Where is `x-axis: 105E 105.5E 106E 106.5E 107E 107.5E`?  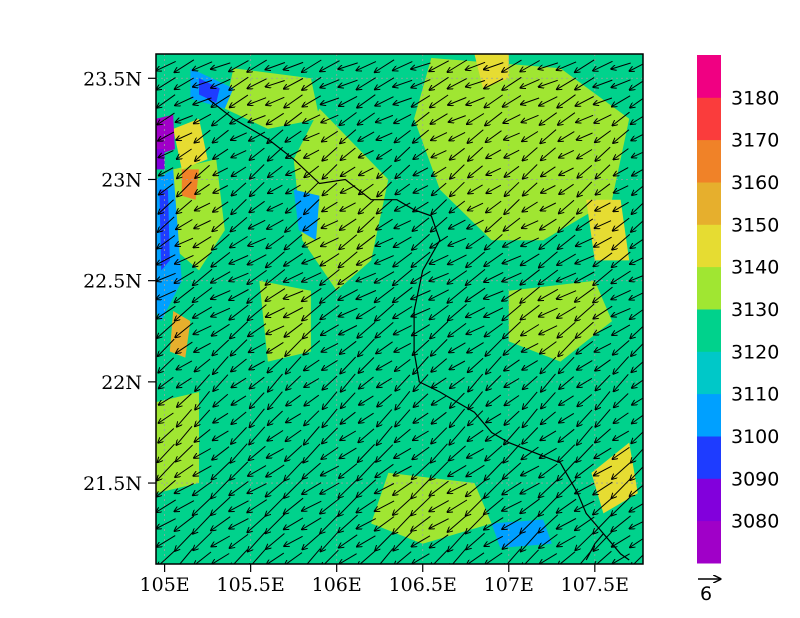
x-axis: 105E 105.5E 106E 106.5E 107E 107.5E is located at coordinates (384, 580).